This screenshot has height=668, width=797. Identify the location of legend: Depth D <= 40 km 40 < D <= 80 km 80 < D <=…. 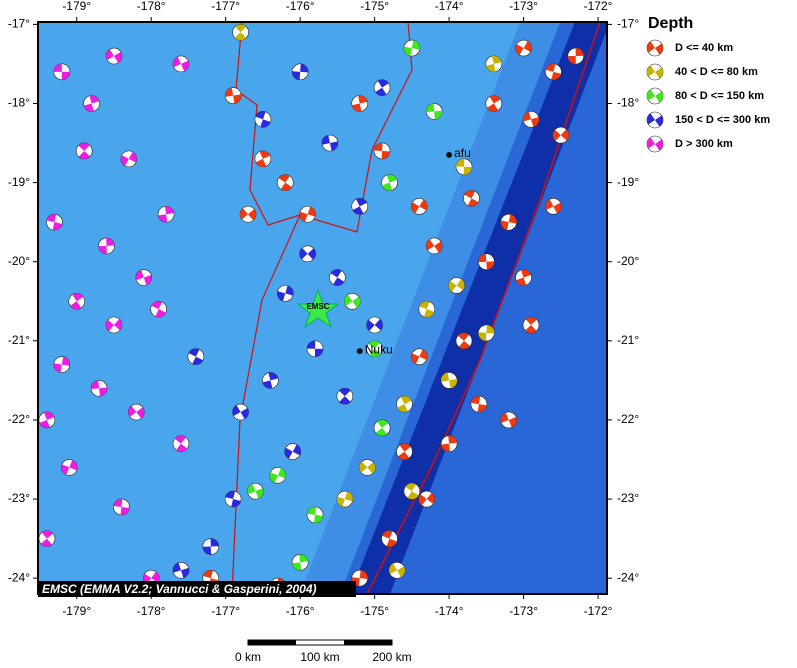
(708, 84).